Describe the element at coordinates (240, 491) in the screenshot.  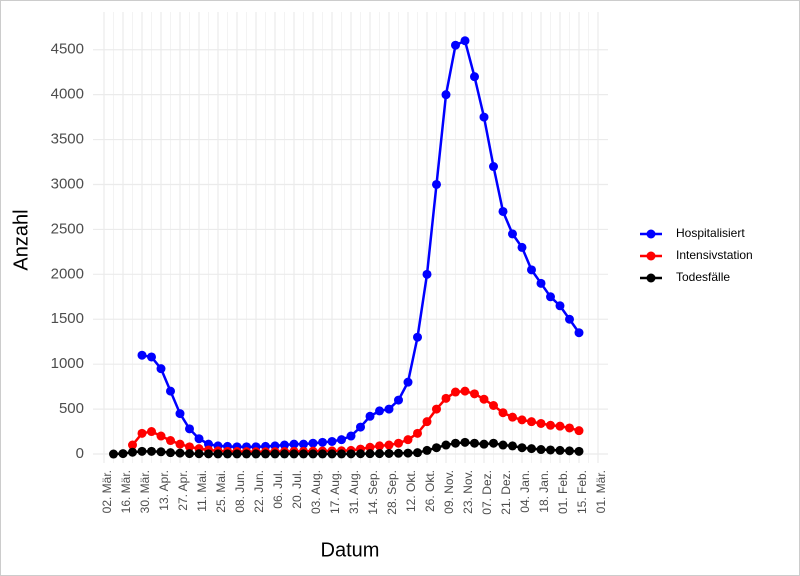
I see `x-tick-label: 08. Jun.` at that location.